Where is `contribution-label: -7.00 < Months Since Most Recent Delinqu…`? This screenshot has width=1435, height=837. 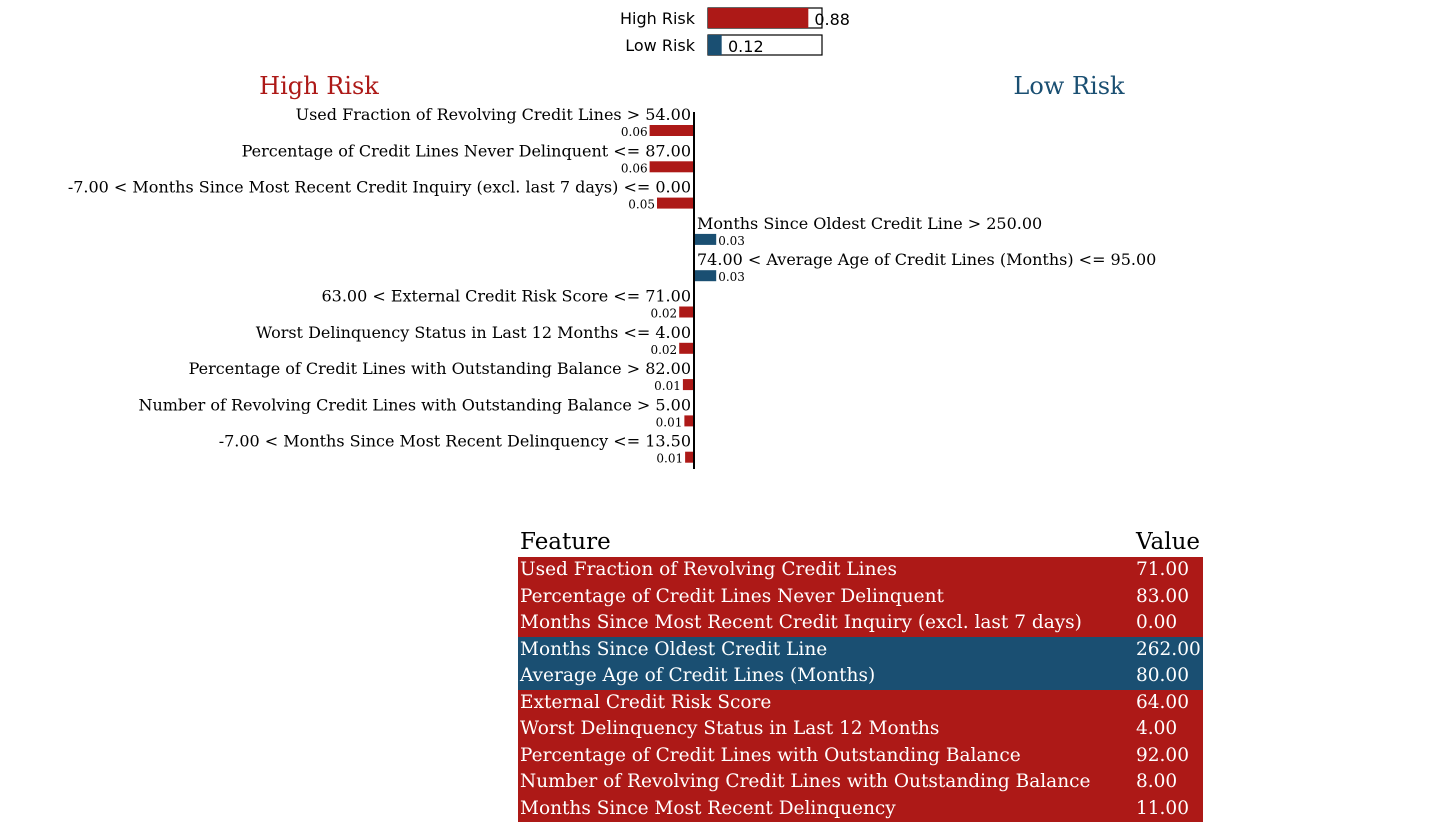
contribution-label: -7.00 < Months Since Most Recent Delinqu… is located at coordinates (455, 441).